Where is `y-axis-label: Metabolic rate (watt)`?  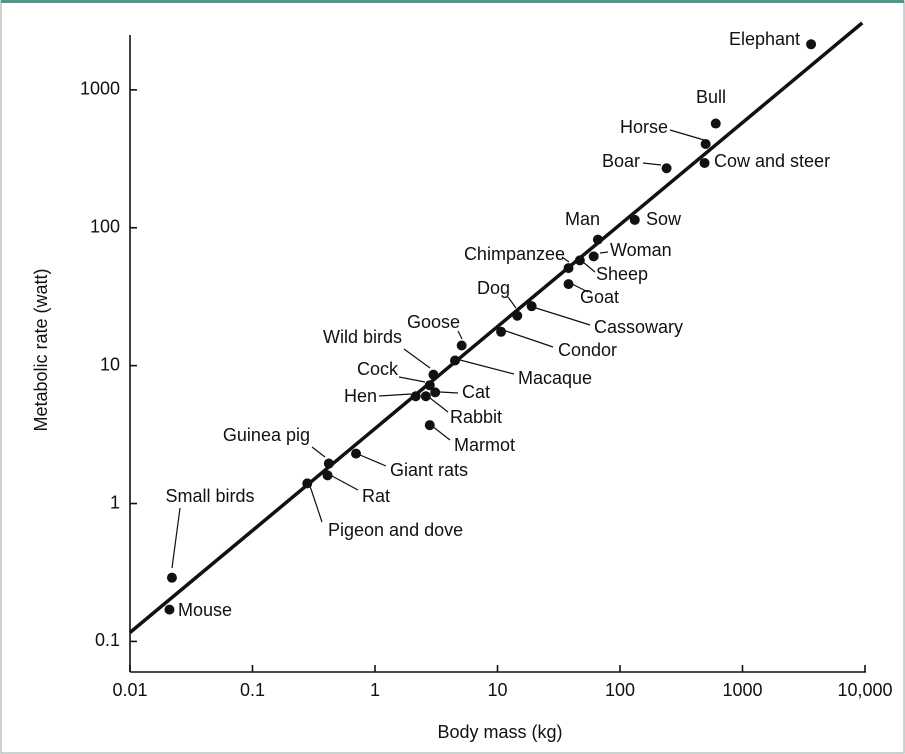 y-axis-label: Metabolic rate (watt) is located at coordinates (41, 349).